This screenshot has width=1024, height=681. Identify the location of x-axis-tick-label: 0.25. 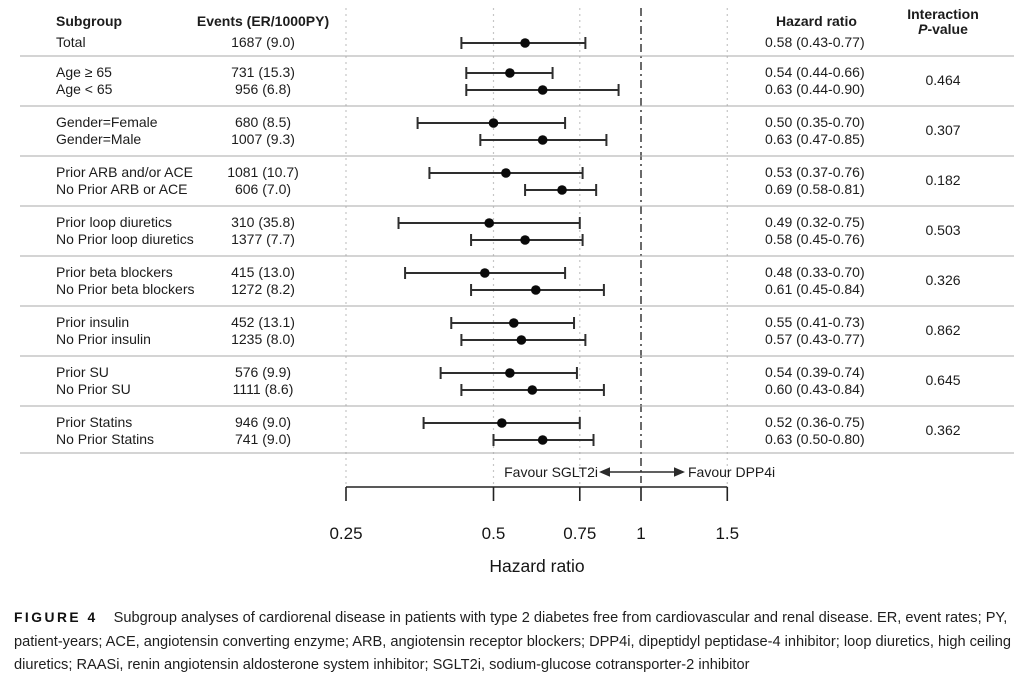
(346, 533).